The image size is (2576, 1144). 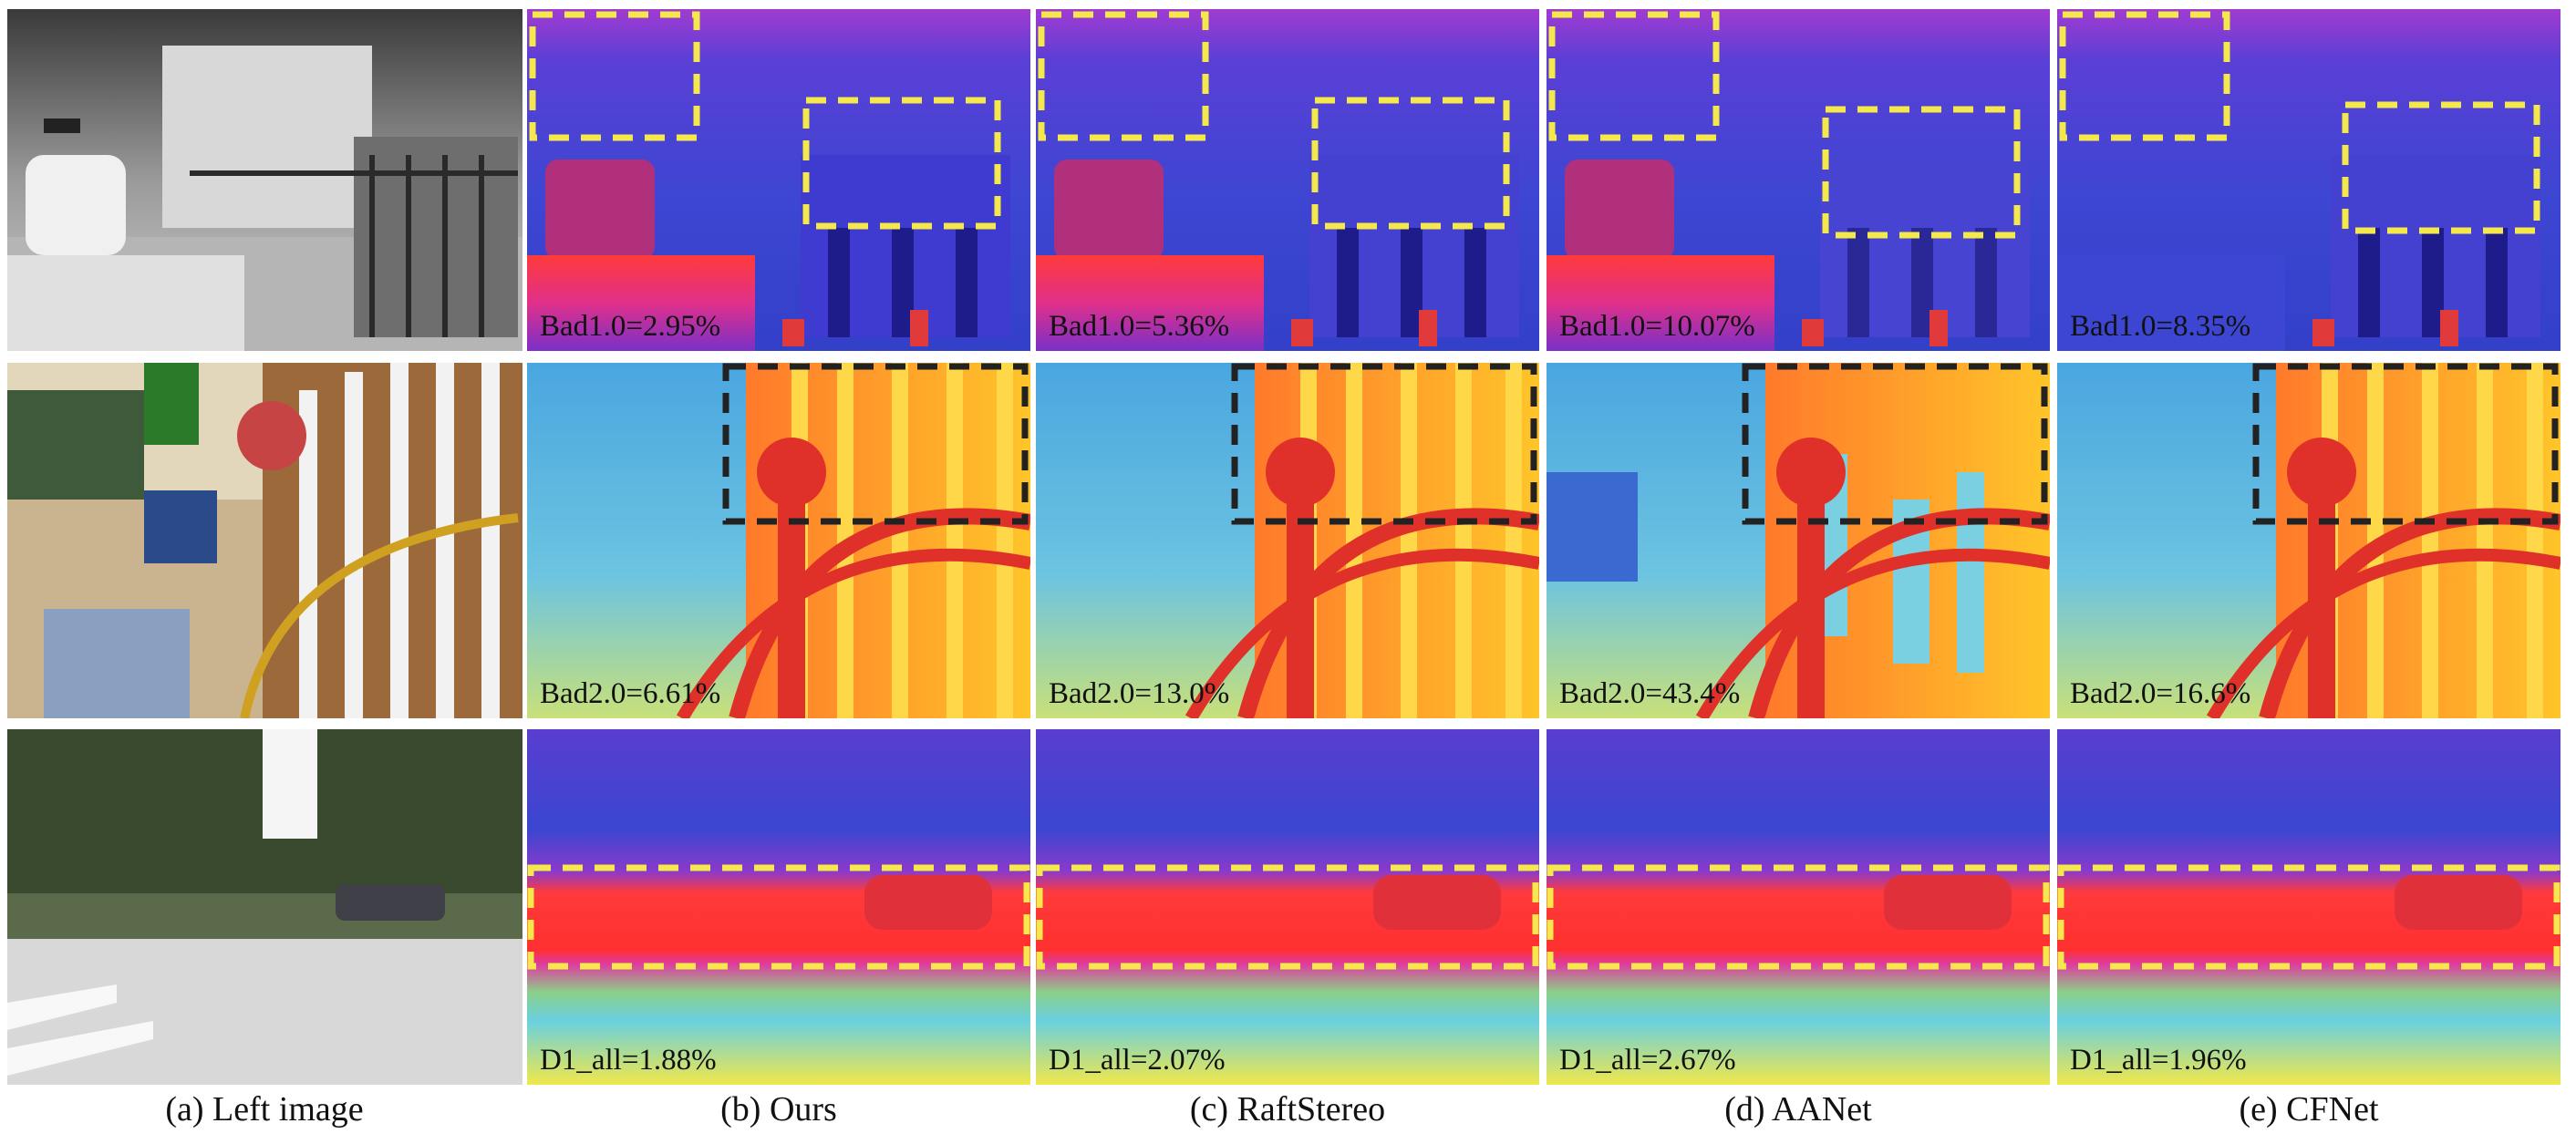 I want to click on row1-ours-disparity: Bad1.0=2.95%, so click(x=778, y=180).